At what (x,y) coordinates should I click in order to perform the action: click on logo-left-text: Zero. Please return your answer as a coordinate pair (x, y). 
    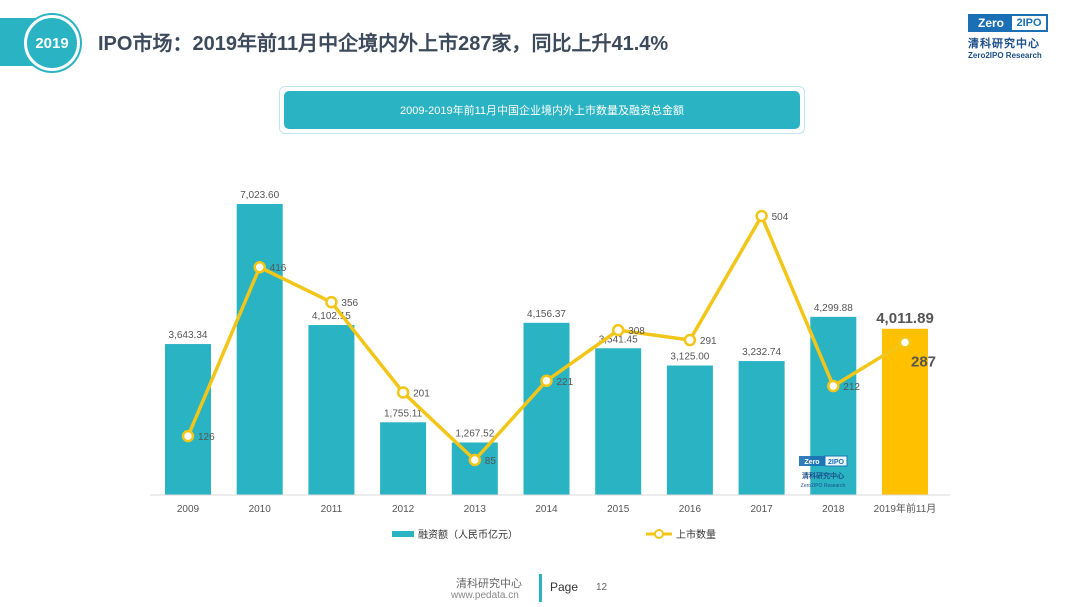
    Looking at the image, I should click on (991, 23).